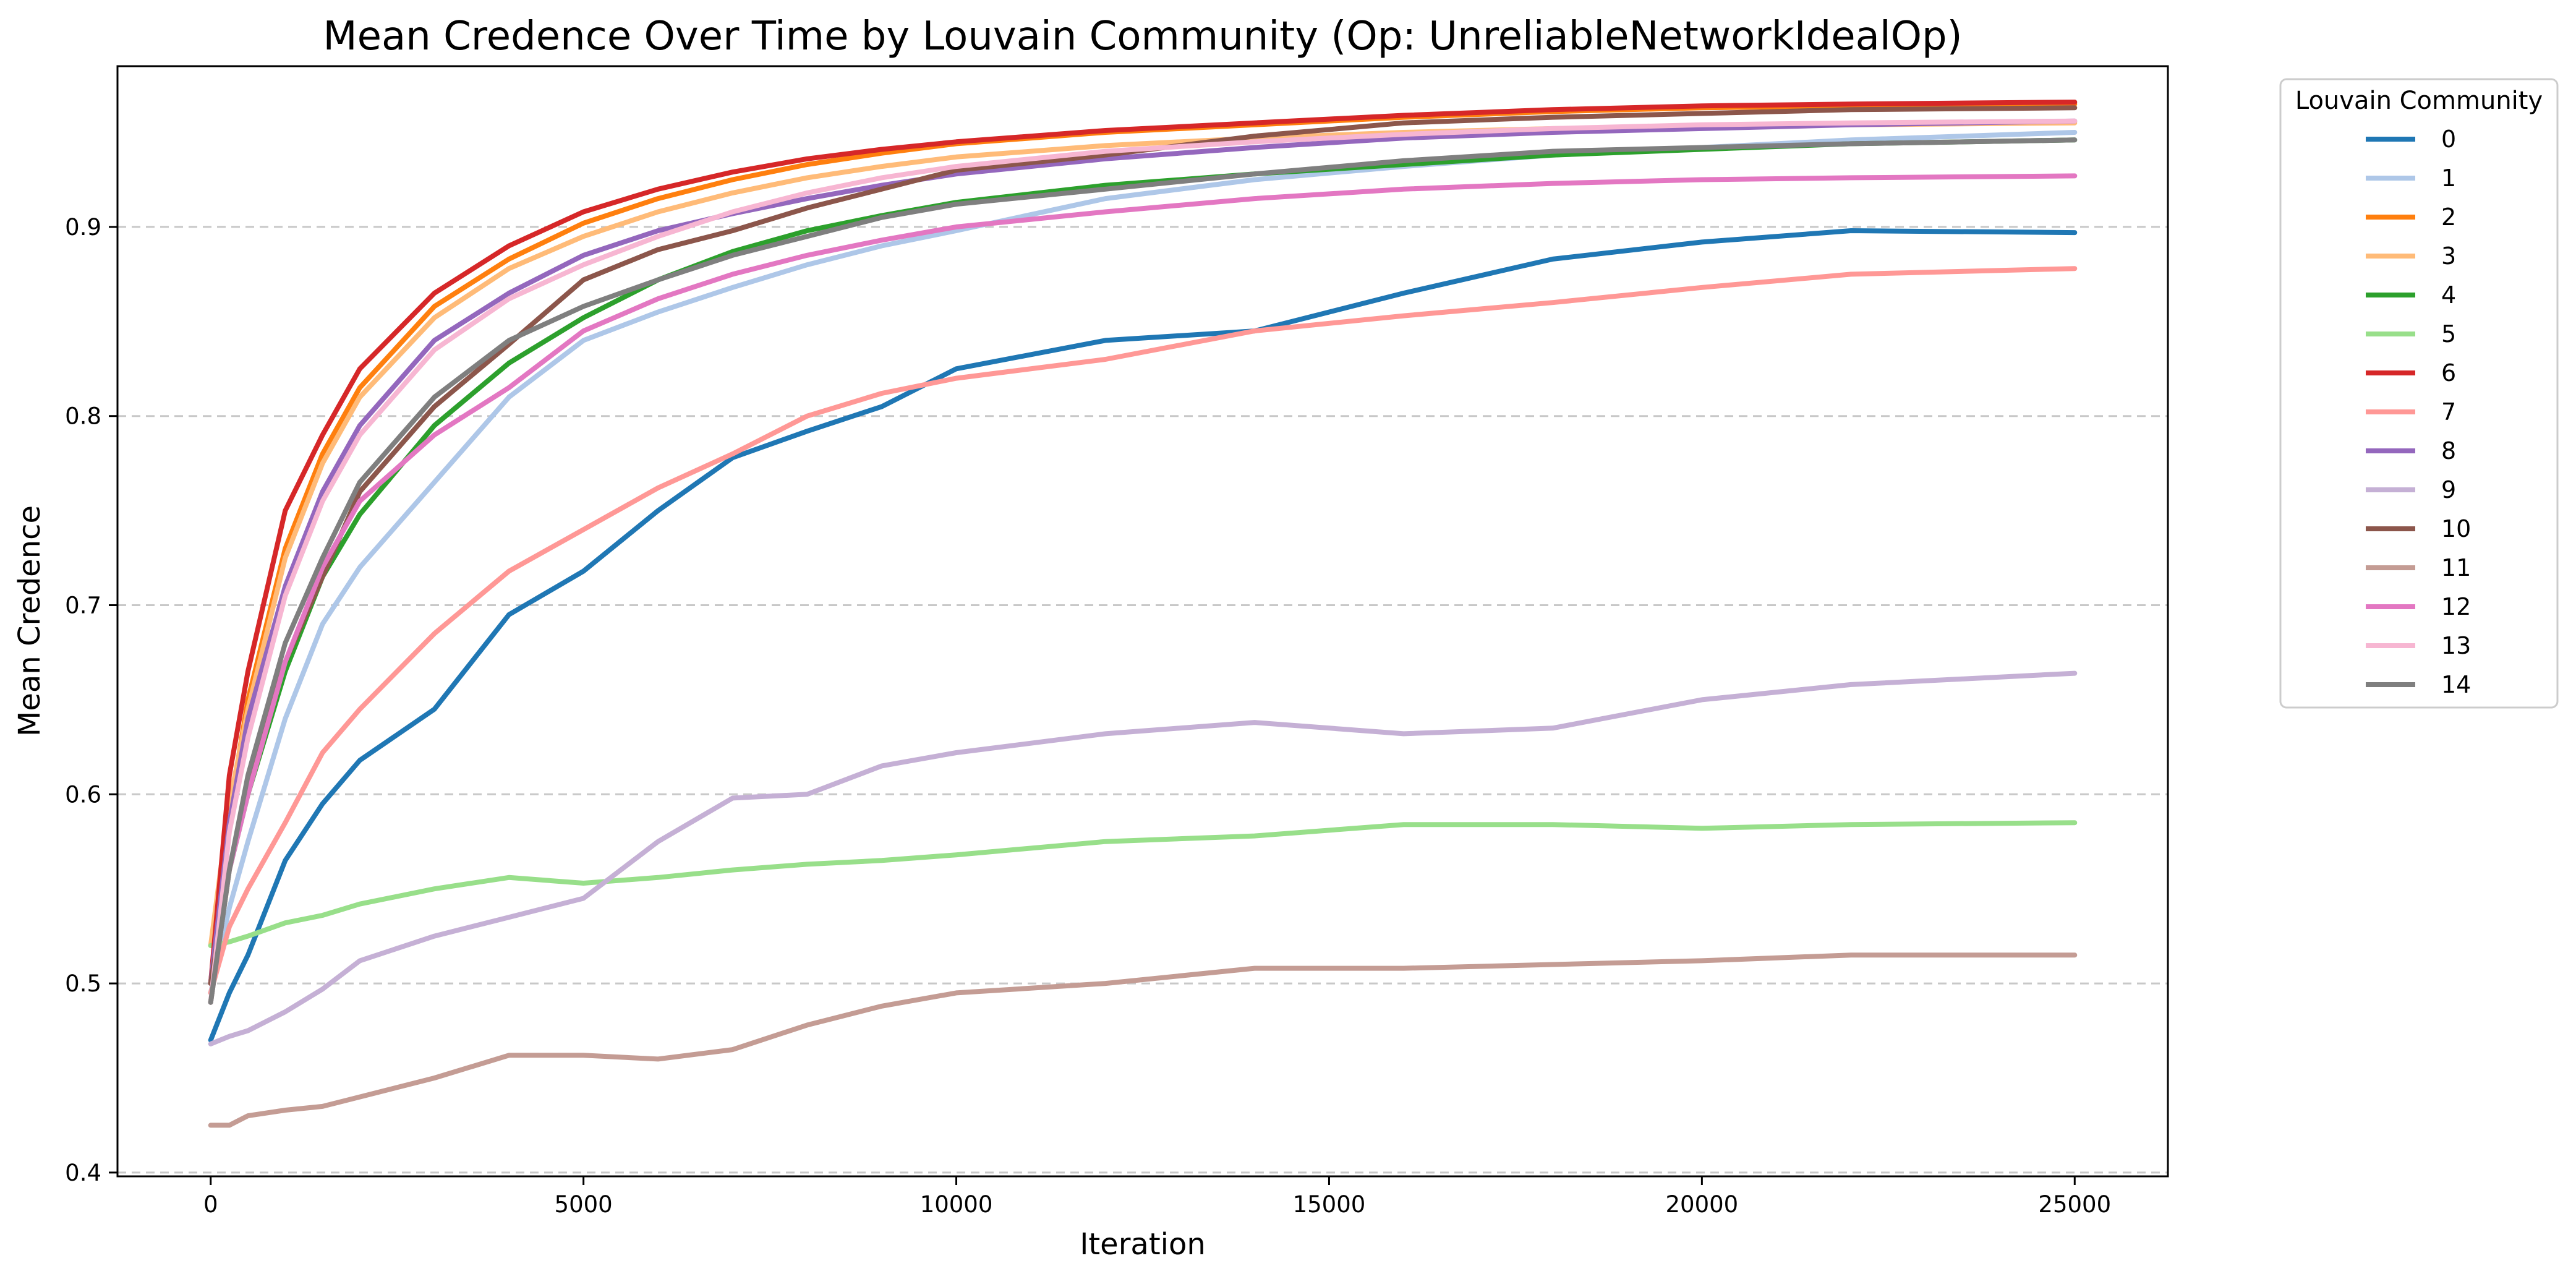 This screenshot has width=2576, height=1279. Describe the element at coordinates (83, 794) in the screenshot. I see `y-tick-label: 0.6` at that location.